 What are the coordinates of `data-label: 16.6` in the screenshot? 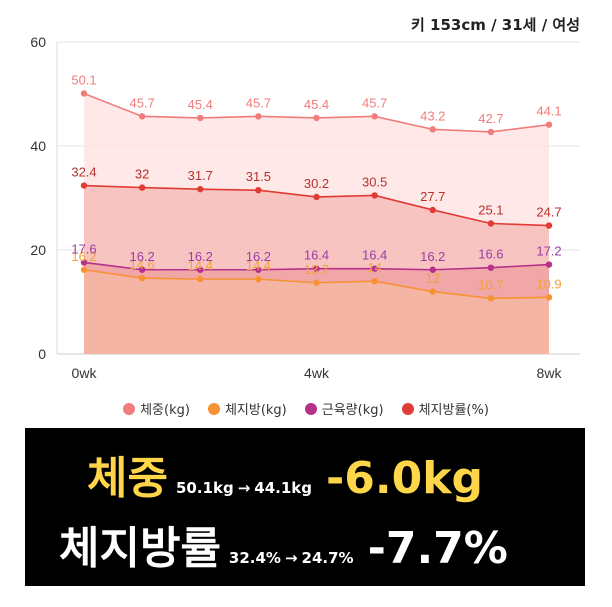 It's located at (490, 254).